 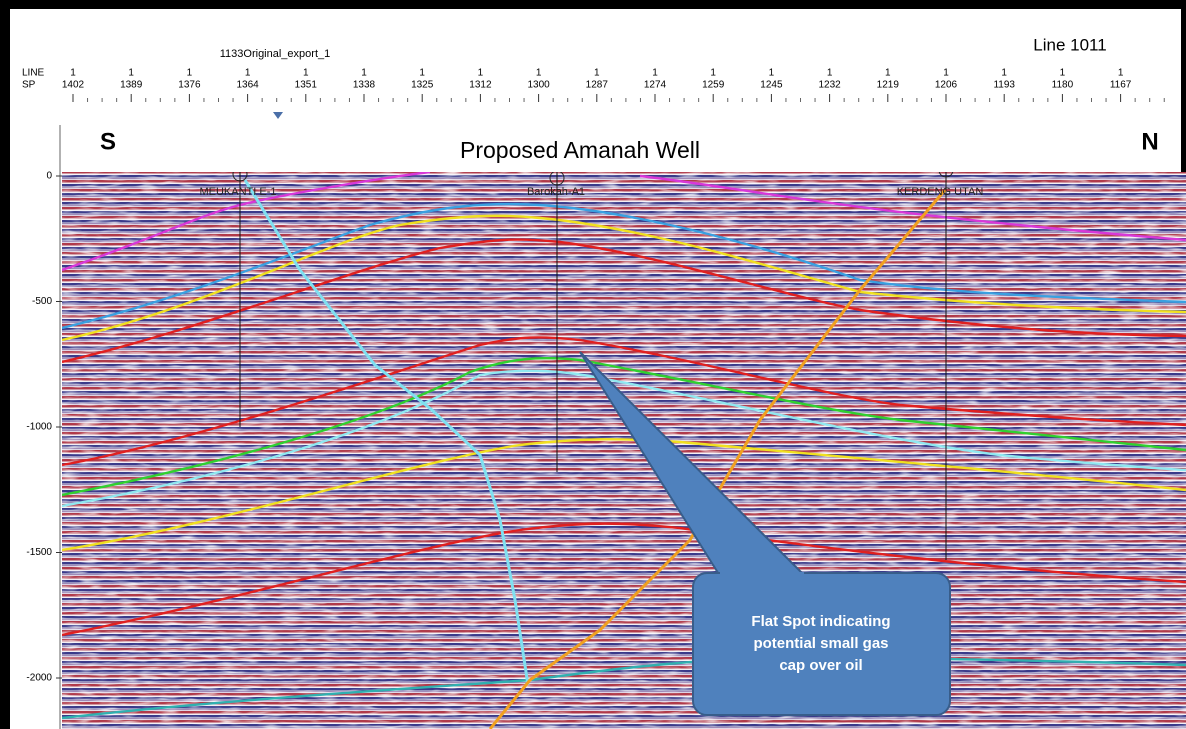 I want to click on callout-box, so click(x=821, y=644).